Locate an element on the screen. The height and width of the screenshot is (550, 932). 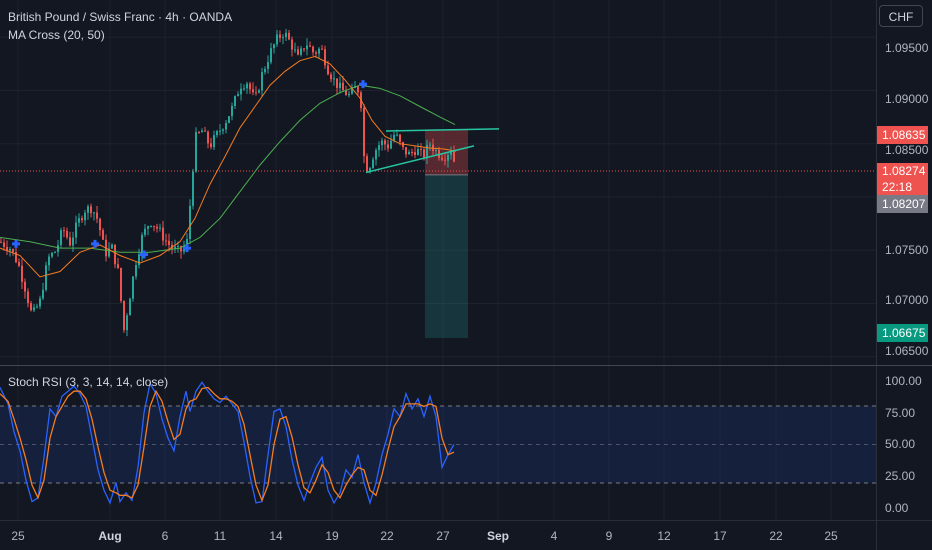
stoch-rsi-lines is located at coordinates (227, 443).